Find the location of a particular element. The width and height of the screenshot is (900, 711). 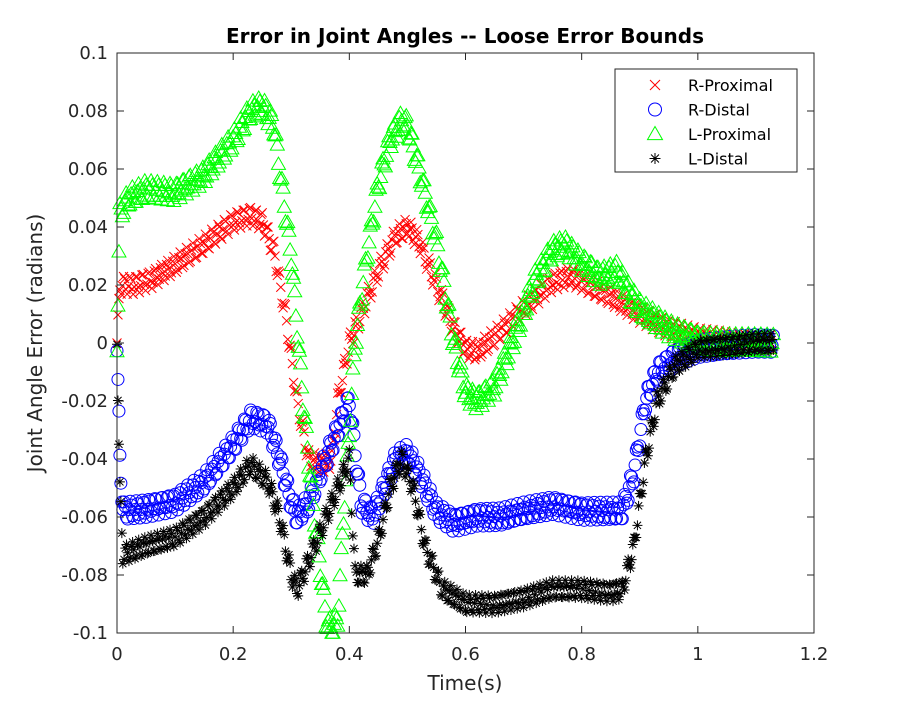

x-tick-label: 1.2 is located at coordinates (814, 654).